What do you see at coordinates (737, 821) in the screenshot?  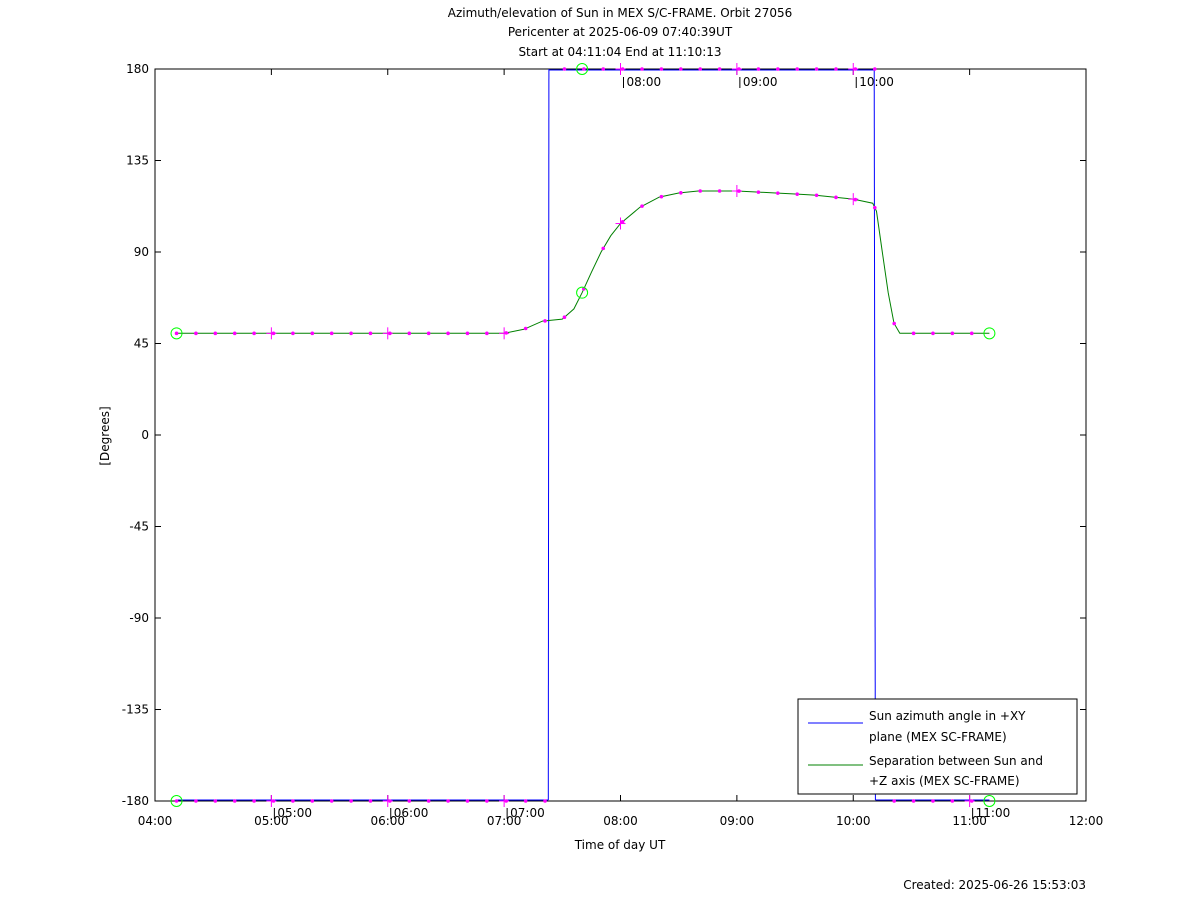 I see `x-tick-label: 09:00` at bounding box center [737, 821].